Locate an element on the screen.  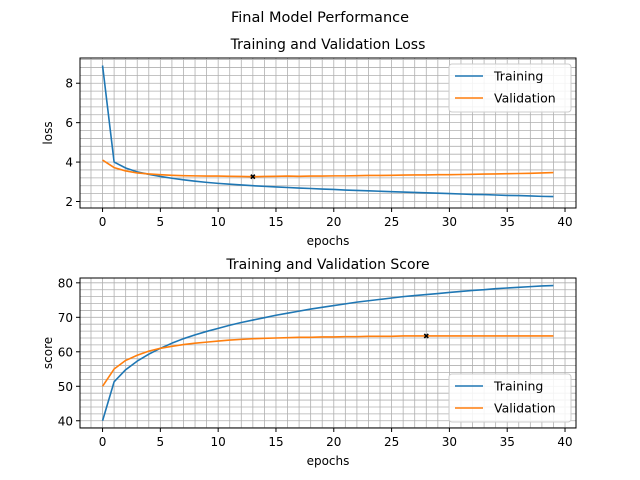
chart-title: Training and Validation Loss is located at coordinates (328, 45).